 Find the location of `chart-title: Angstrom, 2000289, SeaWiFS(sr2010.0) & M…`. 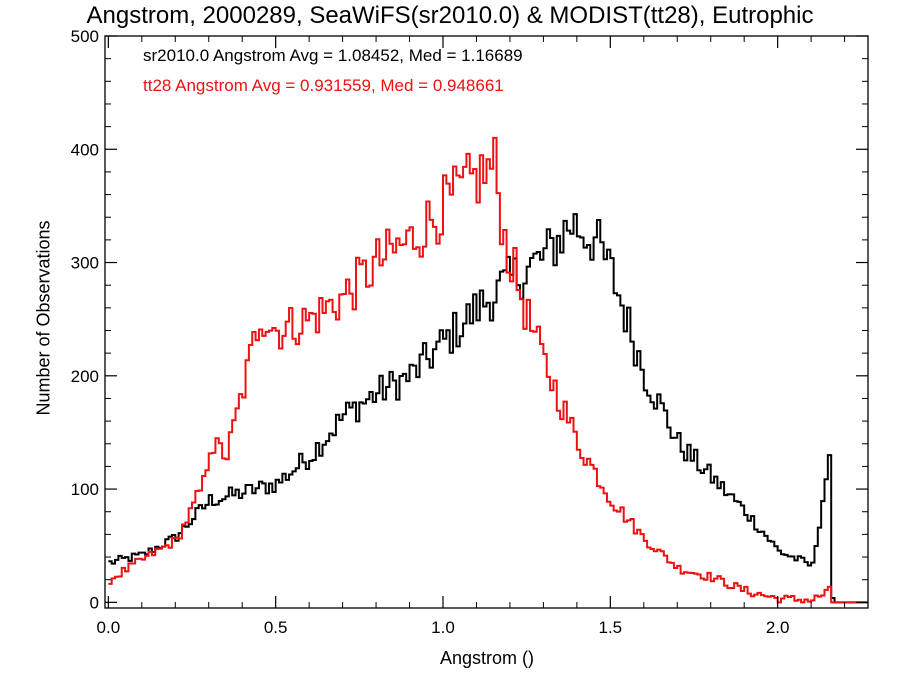

chart-title: Angstrom, 2000289, SeaWiFS(sr2010.0) & M… is located at coordinates (450, 15).